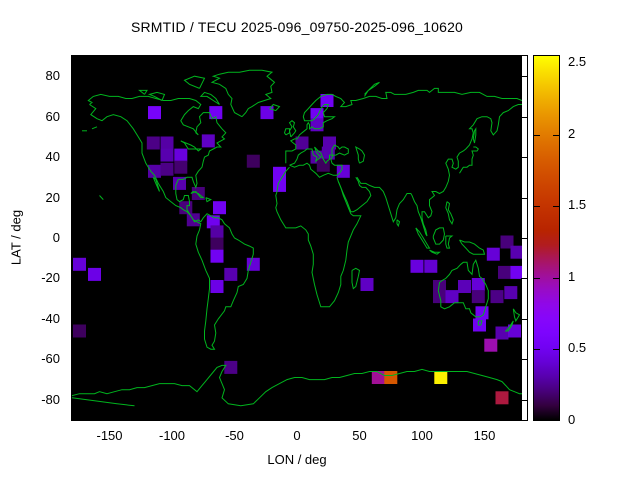 The height and width of the screenshot is (480, 640). I want to click on y-tick-label: 80, so click(52, 76).